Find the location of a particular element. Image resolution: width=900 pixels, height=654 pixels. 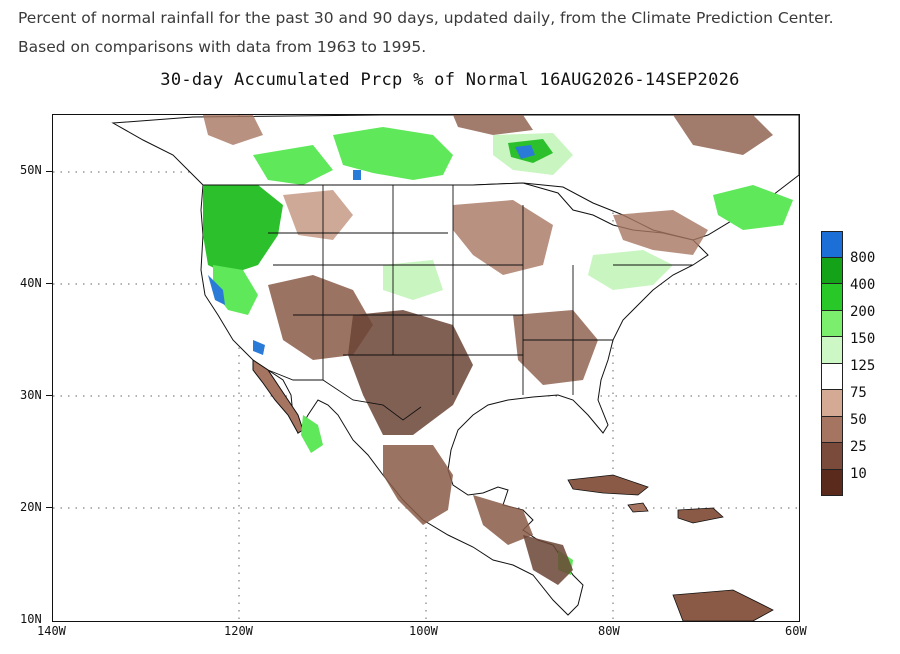

lon-label-80w: 80W is located at coordinates (609, 631).